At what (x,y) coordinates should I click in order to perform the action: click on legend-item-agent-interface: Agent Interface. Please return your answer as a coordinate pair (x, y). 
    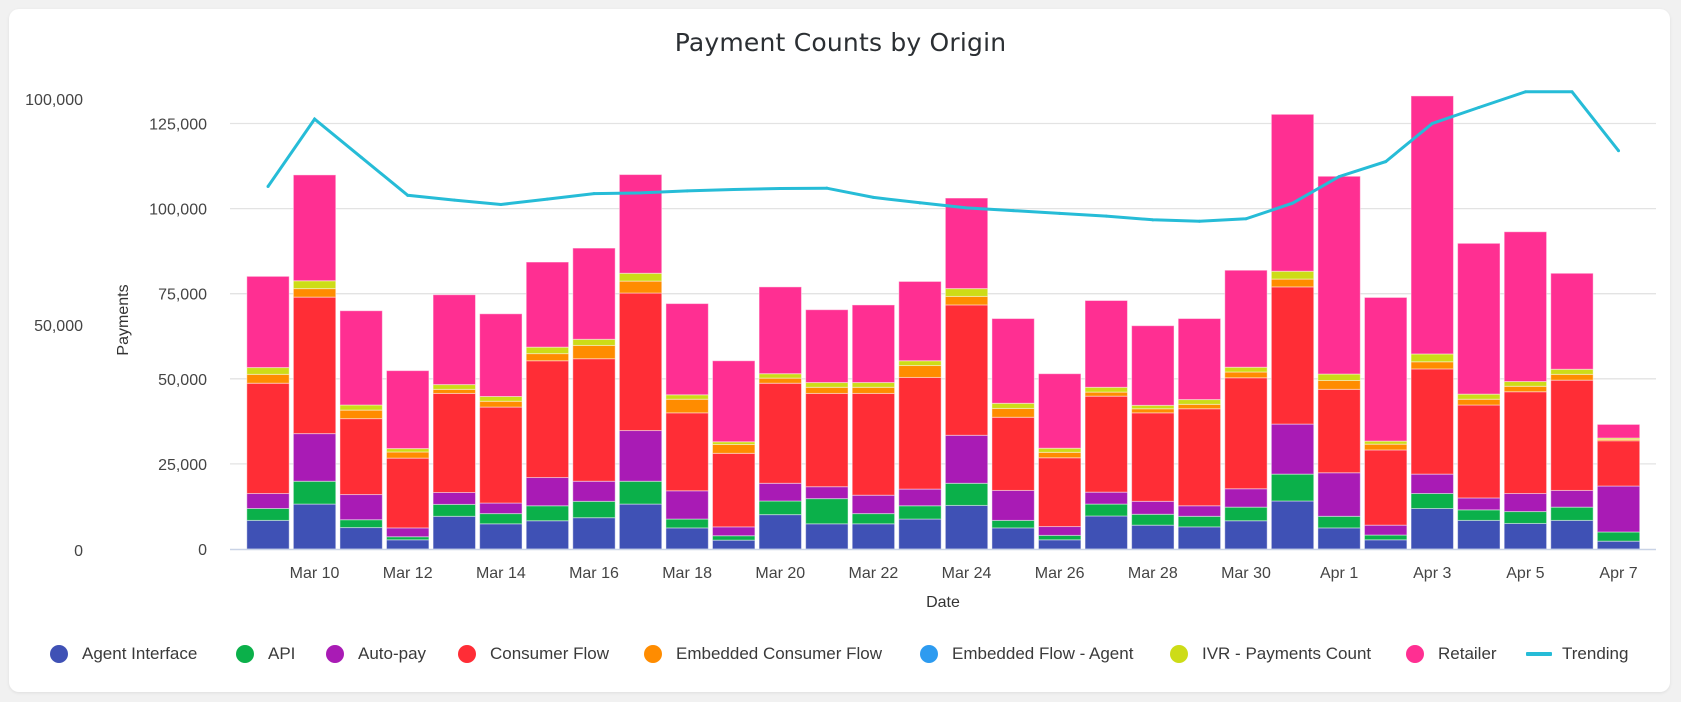
    Looking at the image, I should click on (123, 654).